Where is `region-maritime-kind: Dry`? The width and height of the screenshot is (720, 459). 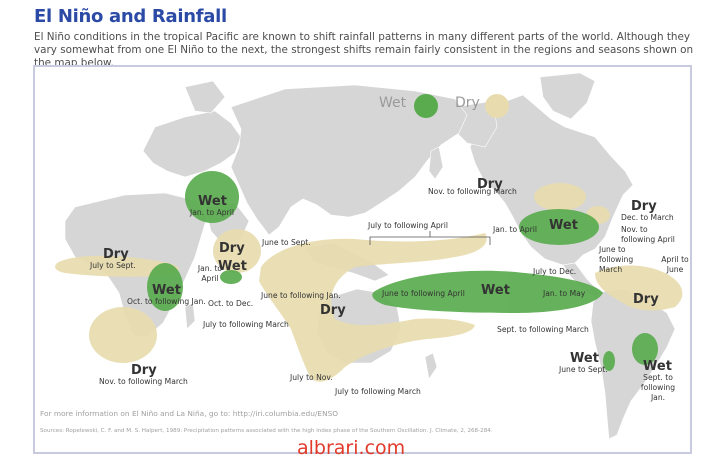 region-maritime-kind: Dry is located at coordinates (333, 310).